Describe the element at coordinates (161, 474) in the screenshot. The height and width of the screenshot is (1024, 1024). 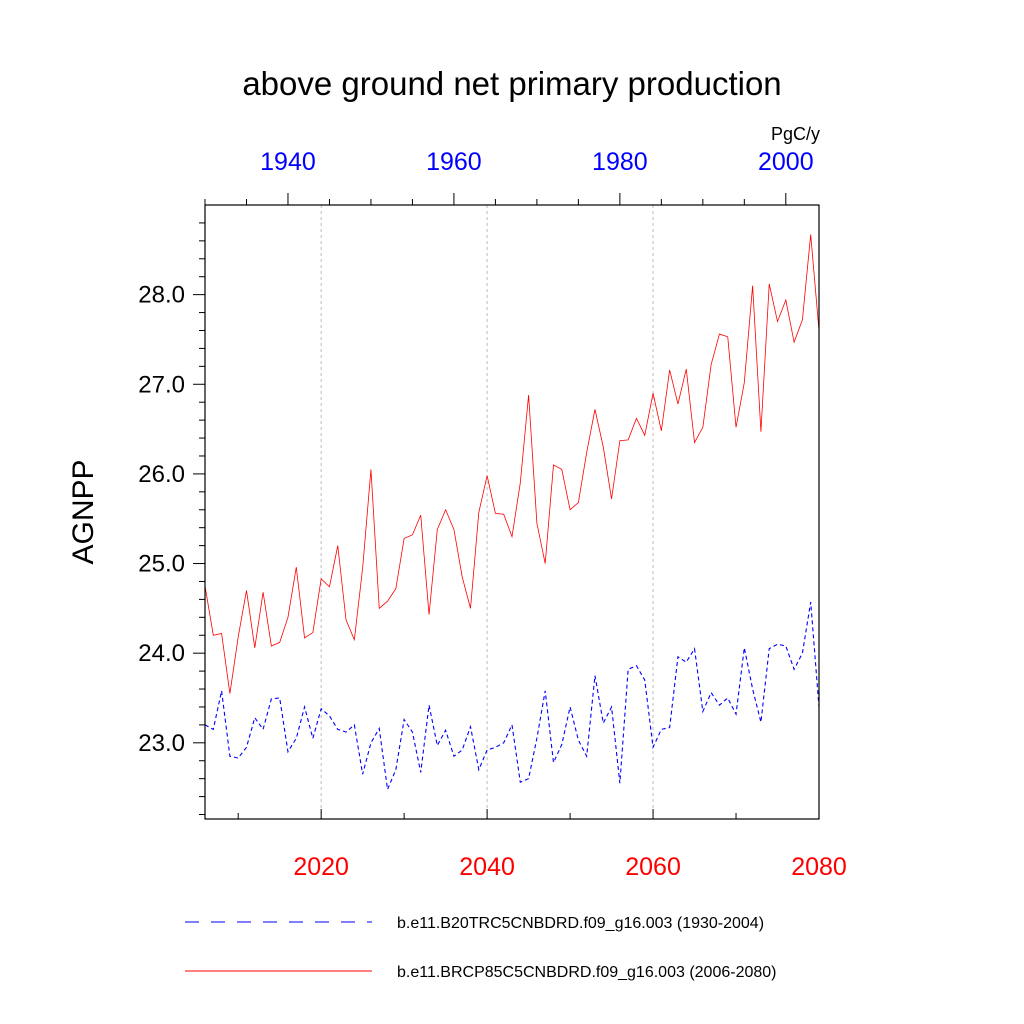
I see `ytick-label: 26.0` at that location.